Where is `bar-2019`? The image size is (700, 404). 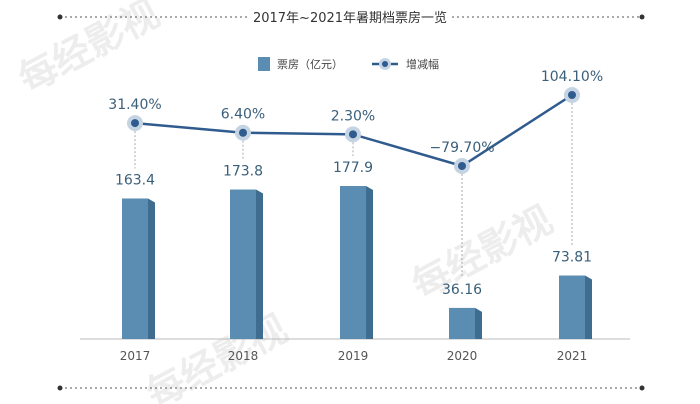
bar-2019 is located at coordinates (353, 262).